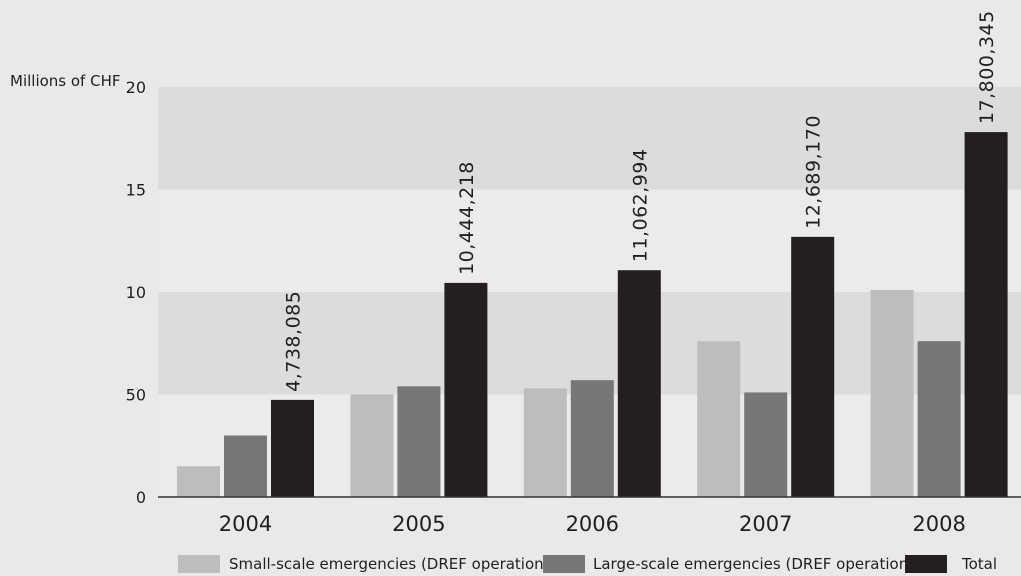 Image resolution: width=1021 pixels, height=576 pixels. Describe the element at coordinates (141, 497) in the screenshot. I see `y-tick-label: 0` at that location.